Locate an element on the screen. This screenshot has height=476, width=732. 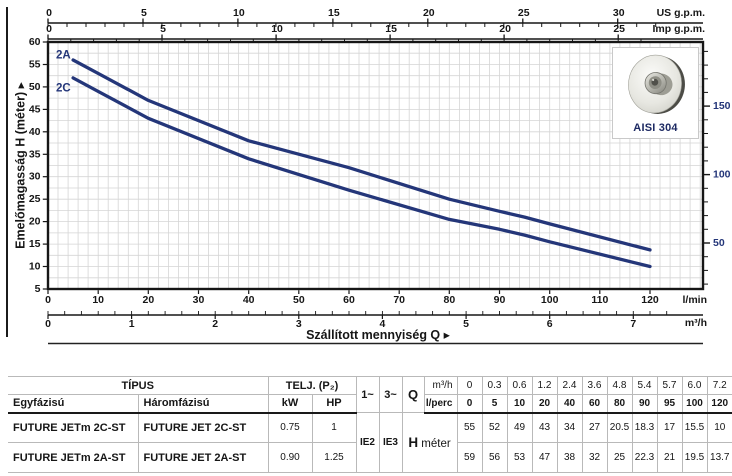
lmin-tick-label: 0 is located at coordinates (48, 300).